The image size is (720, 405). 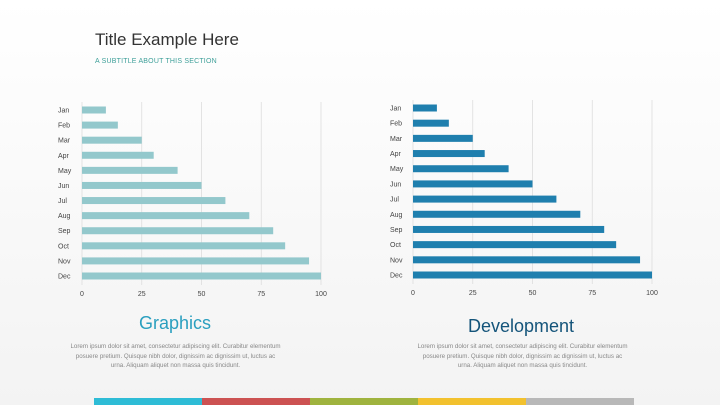 I want to click on graphics-heading: Graphics, so click(x=175, y=323).